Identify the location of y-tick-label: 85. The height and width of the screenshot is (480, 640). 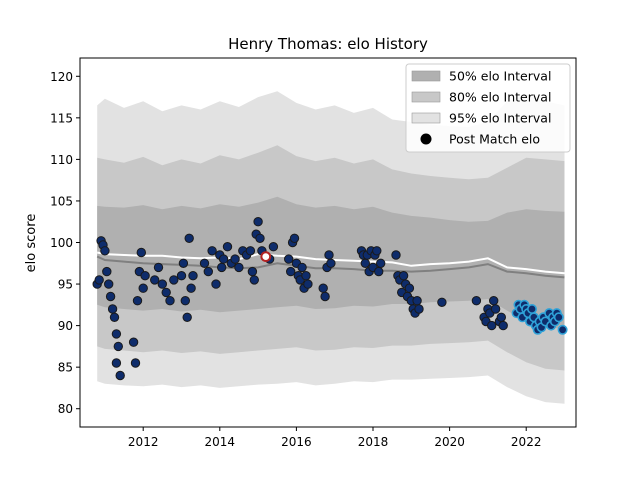
(65, 368).